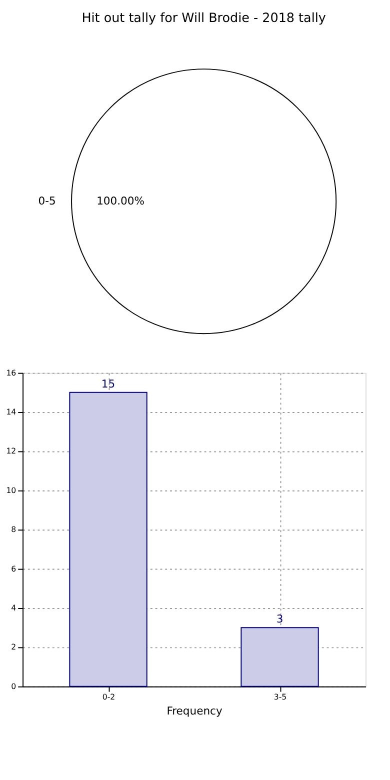 The width and height of the screenshot is (390, 780). What do you see at coordinates (194, 711) in the screenshot?
I see `x-axis-title: Frequency` at bounding box center [194, 711].